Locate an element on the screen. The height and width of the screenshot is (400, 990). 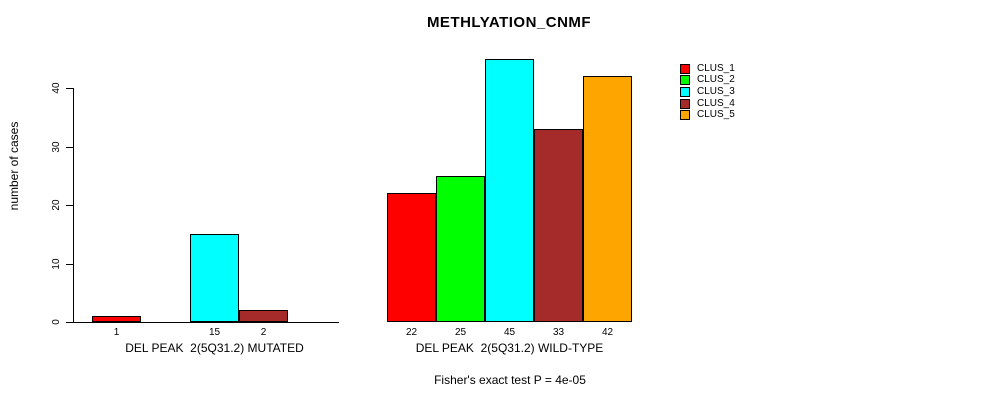
legend-row: CLUS_2 is located at coordinates (707, 81).